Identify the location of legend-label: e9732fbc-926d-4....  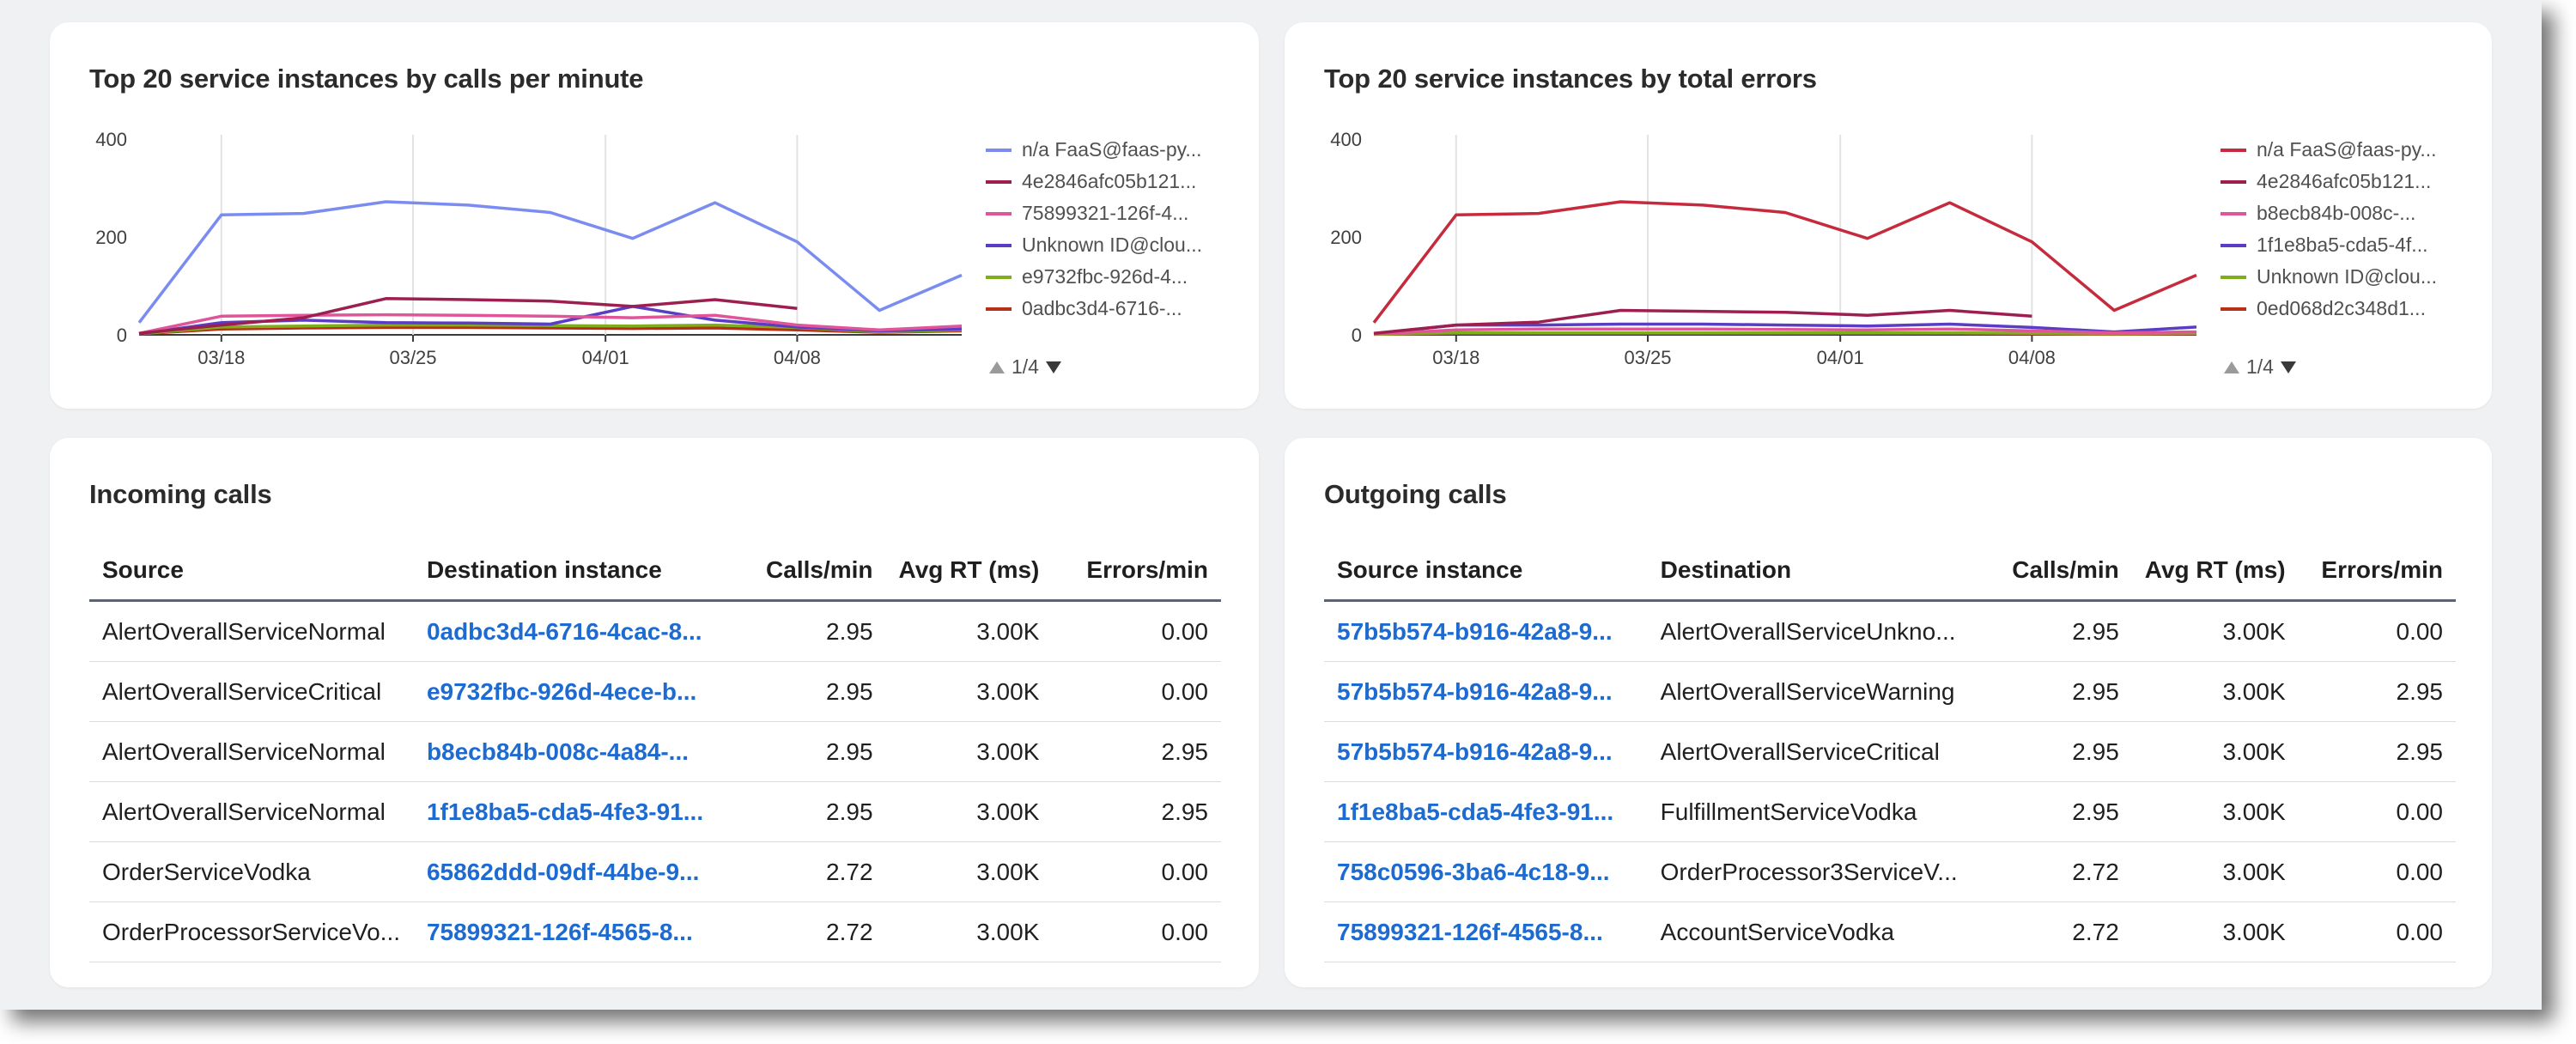
(1105, 276).